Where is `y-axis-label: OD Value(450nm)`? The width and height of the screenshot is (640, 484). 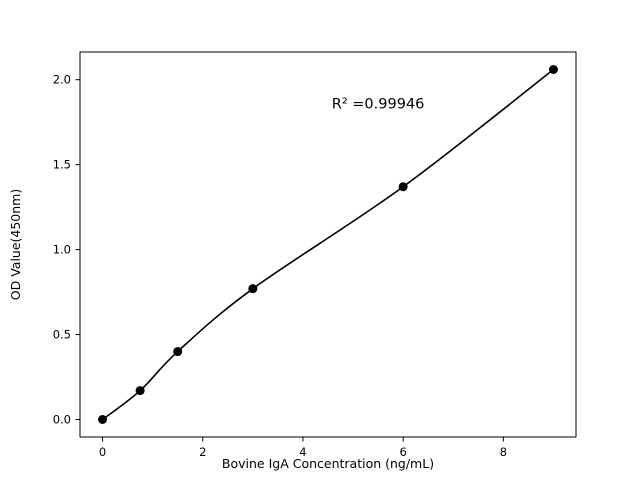
y-axis-label: OD Value(450nm) is located at coordinates (15, 244).